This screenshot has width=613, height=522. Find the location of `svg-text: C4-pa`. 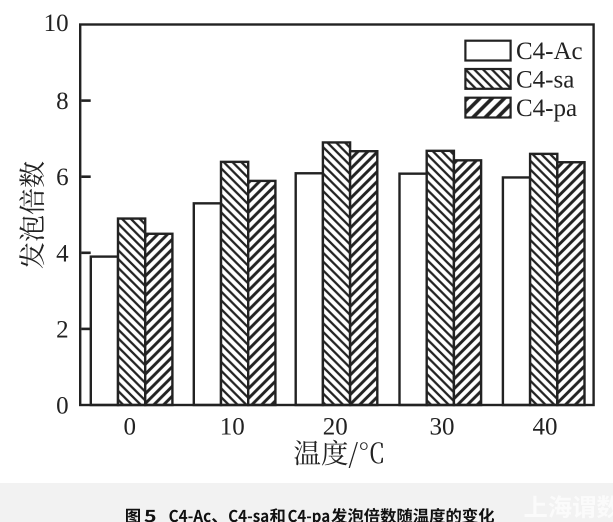

svg-text: C4-pa is located at coordinates (546, 108).